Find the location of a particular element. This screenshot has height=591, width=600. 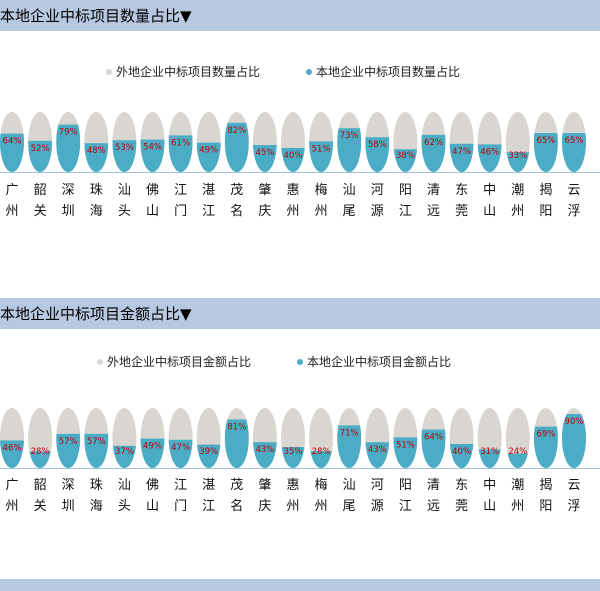

category-label: 潮州 is located at coordinates (518, 201).